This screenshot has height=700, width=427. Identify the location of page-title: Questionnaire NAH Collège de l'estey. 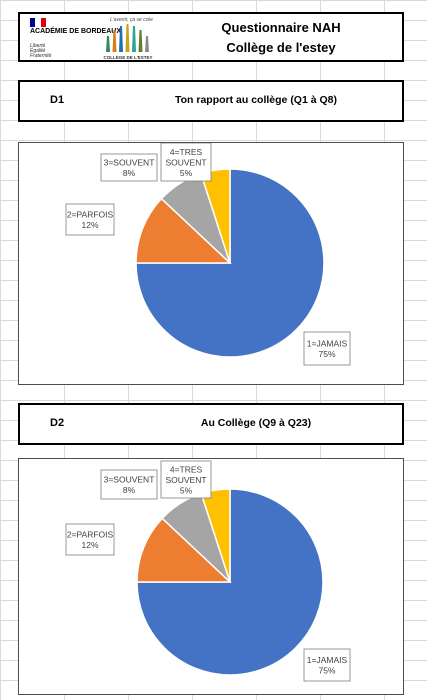
(281, 38).